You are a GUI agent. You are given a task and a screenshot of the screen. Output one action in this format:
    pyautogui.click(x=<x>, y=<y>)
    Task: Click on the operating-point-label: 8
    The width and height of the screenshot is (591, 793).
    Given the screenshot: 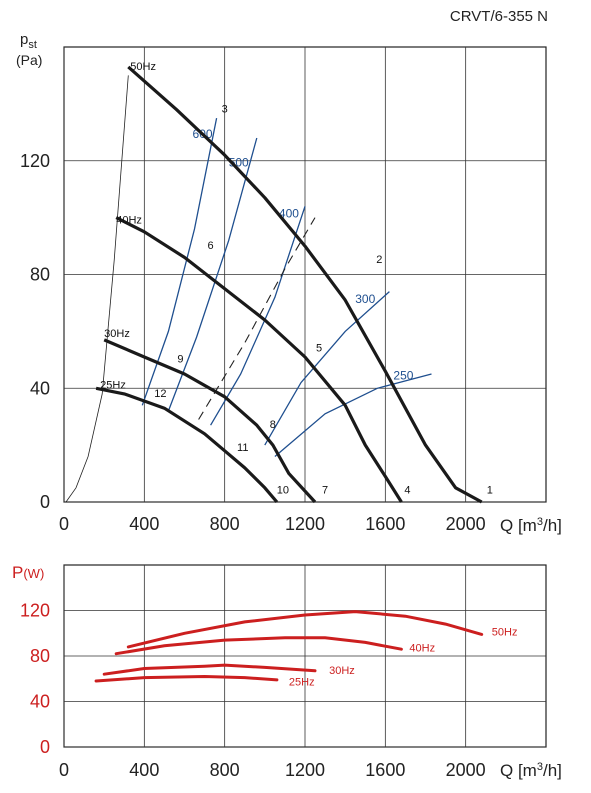 What is the action you would take?
    pyautogui.click(x=273, y=425)
    